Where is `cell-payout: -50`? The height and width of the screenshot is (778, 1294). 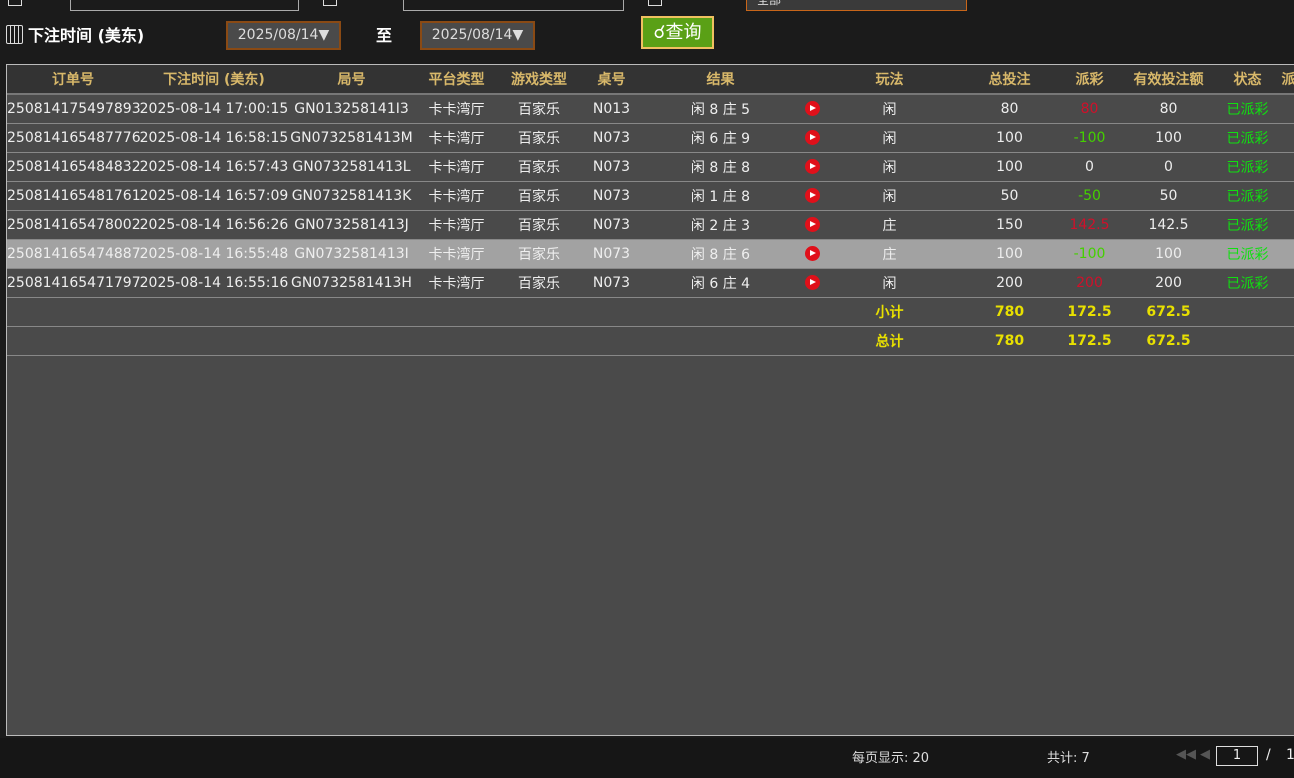
cell-payout: -50 is located at coordinates (1089, 196).